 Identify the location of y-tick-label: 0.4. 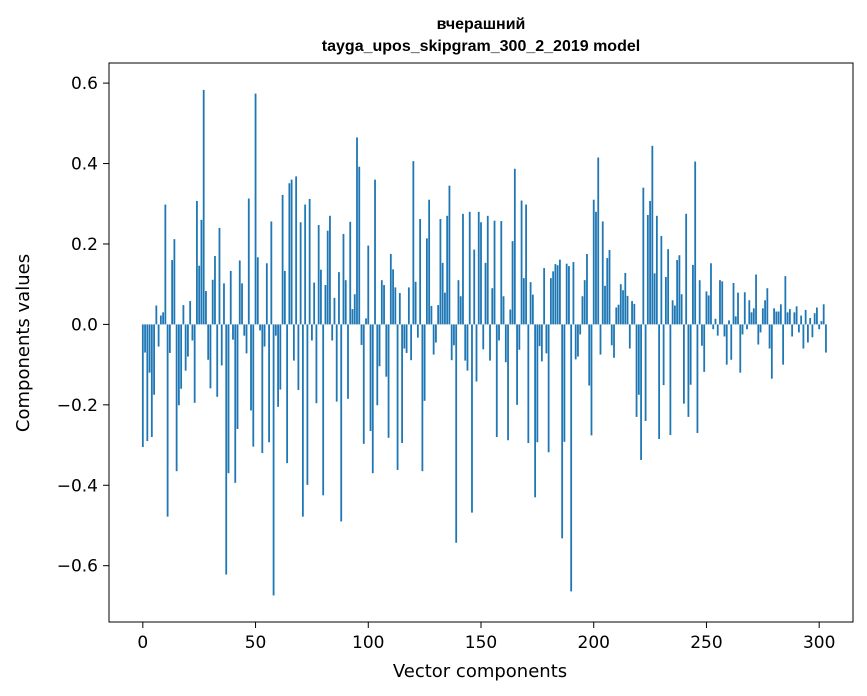
(84, 165).